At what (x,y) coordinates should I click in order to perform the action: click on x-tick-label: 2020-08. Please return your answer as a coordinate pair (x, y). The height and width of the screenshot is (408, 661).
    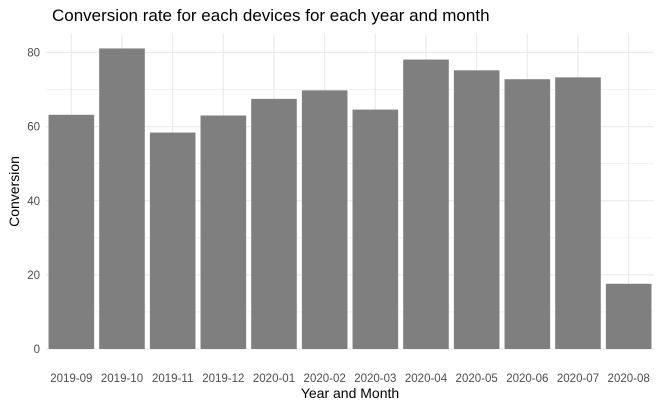
    Looking at the image, I should click on (629, 379).